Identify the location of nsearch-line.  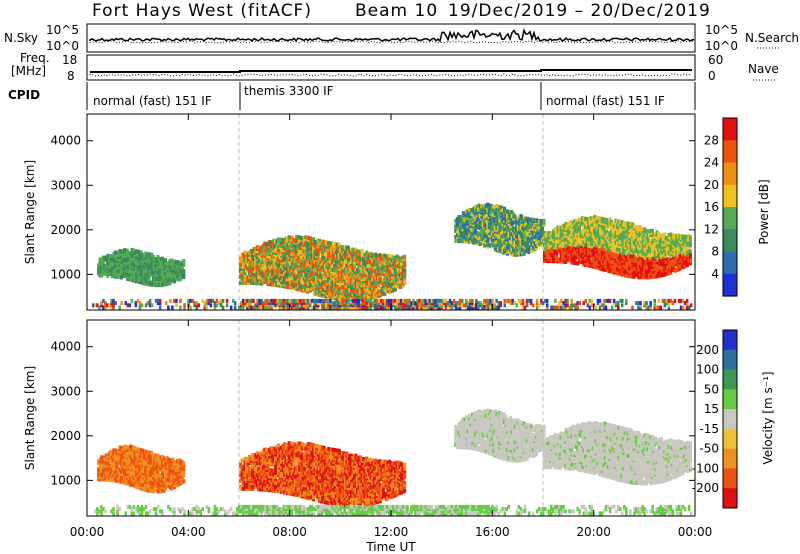
(391, 42).